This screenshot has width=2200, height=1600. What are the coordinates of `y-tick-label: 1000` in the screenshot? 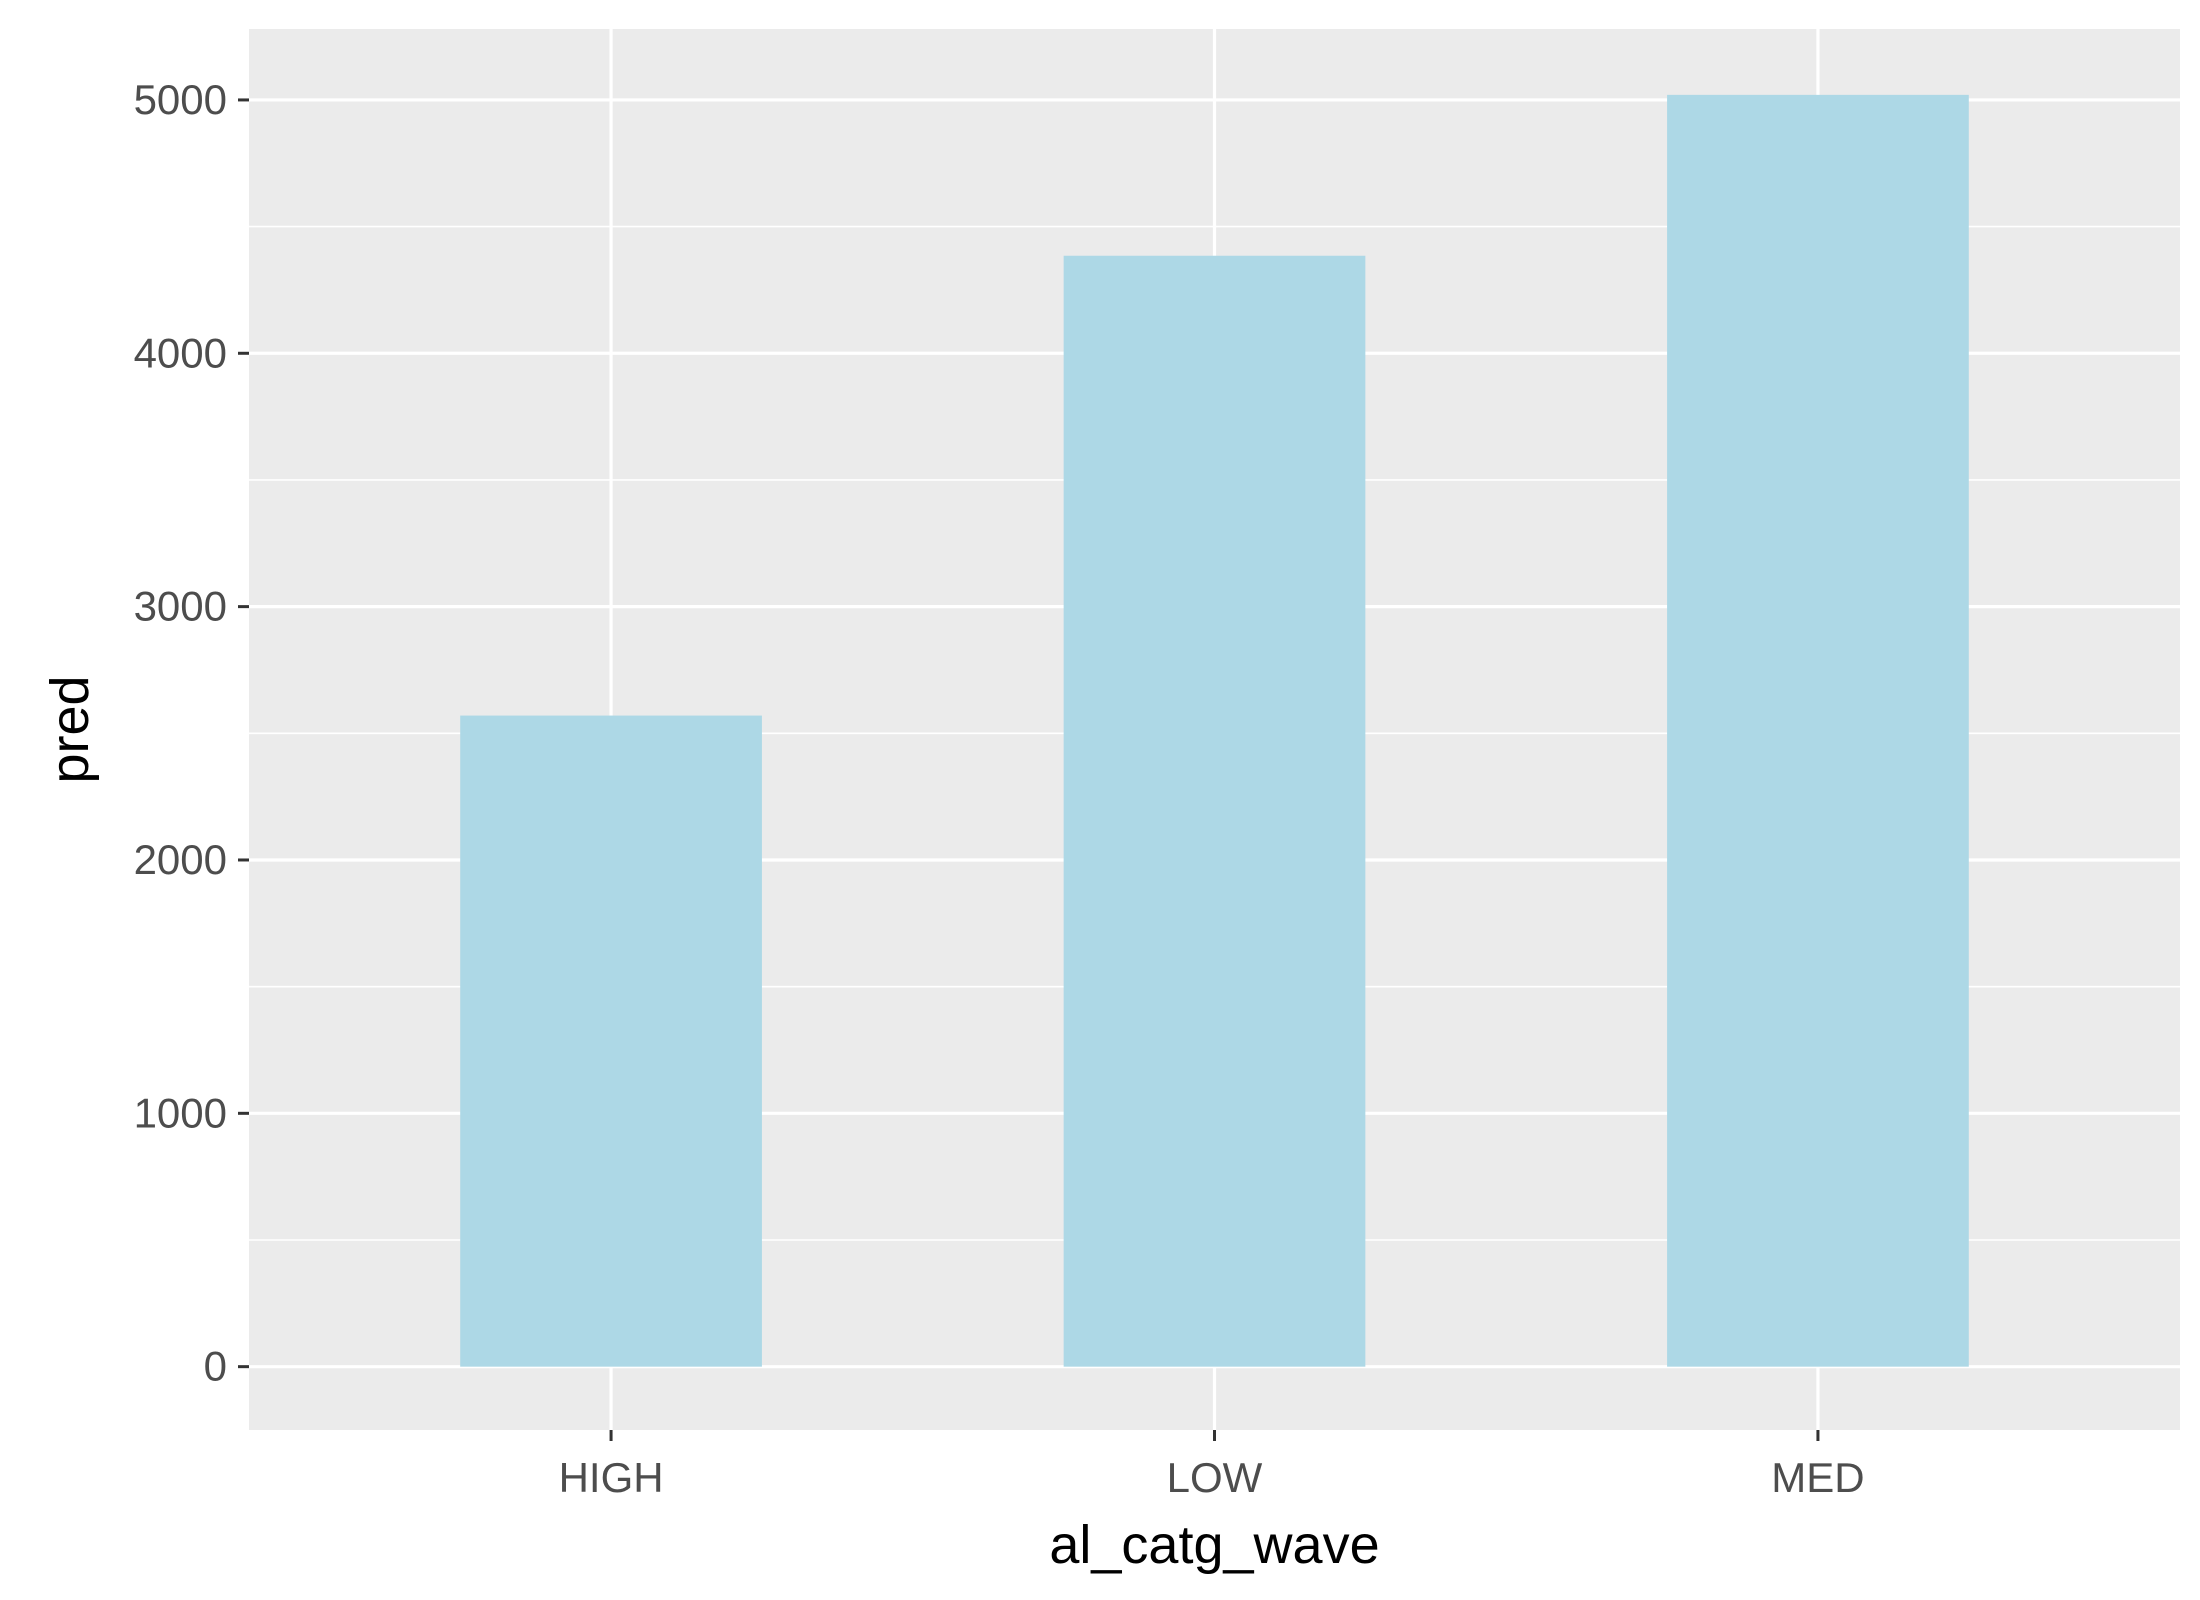 It's located at (180, 1112).